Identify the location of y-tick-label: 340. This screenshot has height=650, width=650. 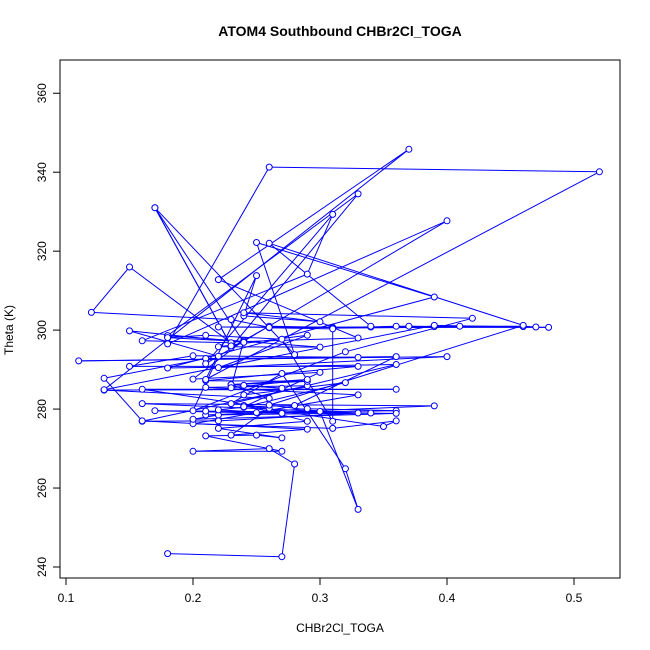
(42, 172).